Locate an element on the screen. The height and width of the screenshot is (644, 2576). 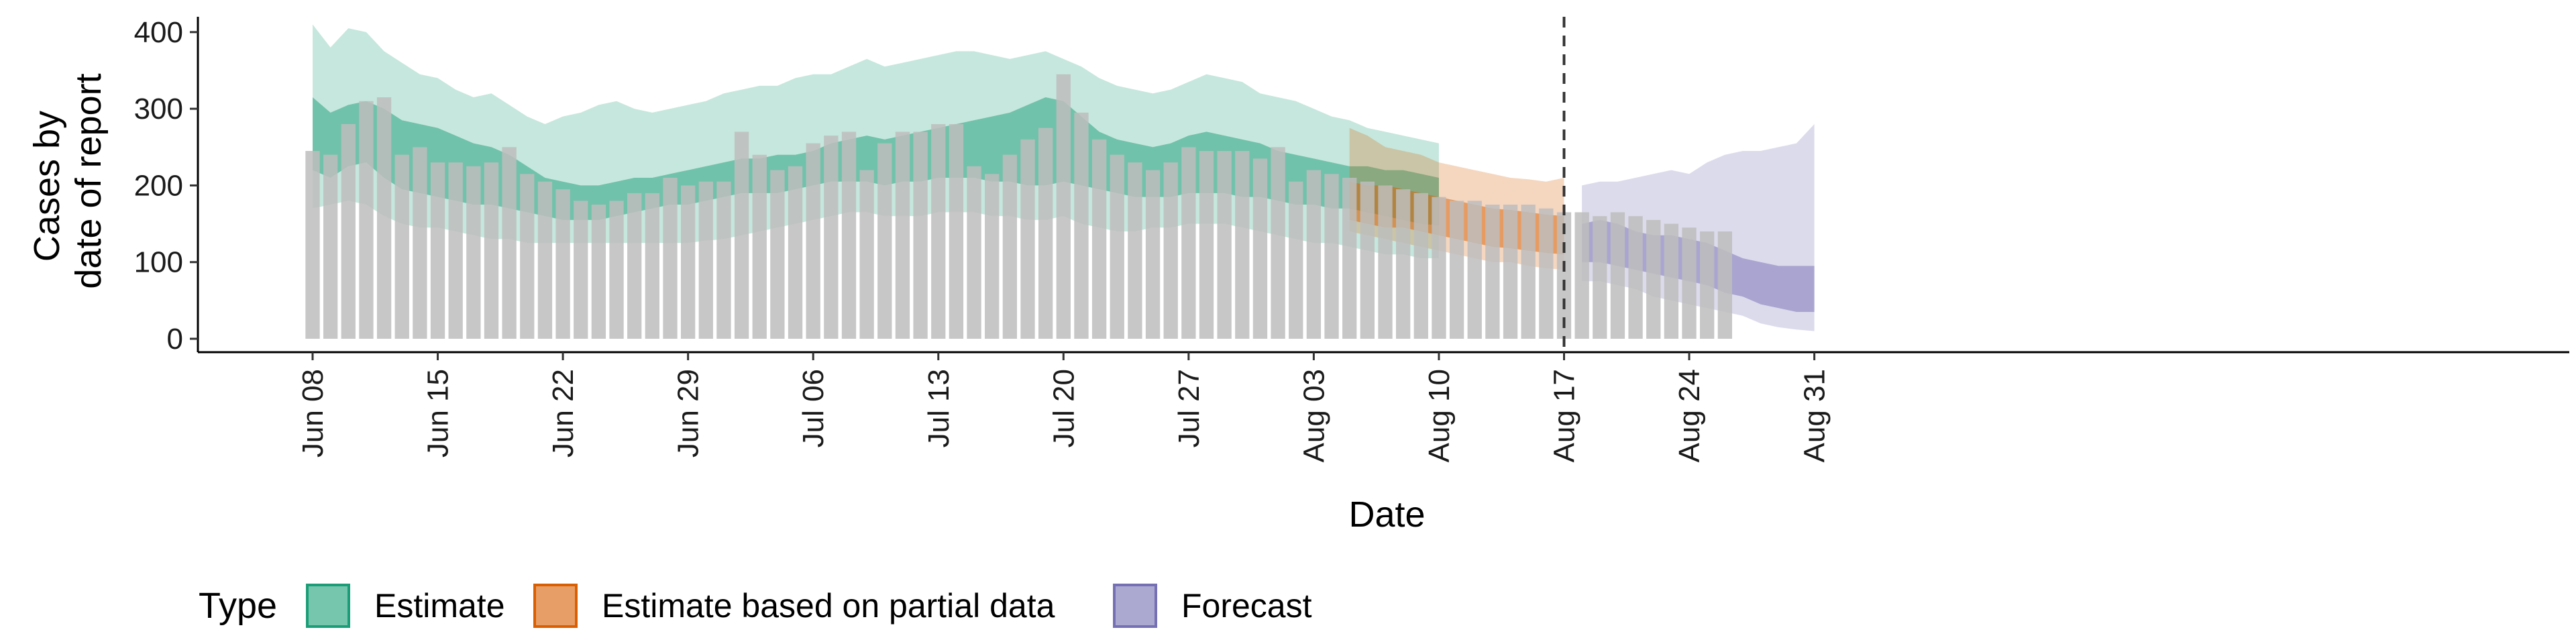
x-tick-label: Jul 13 is located at coordinates (938, 408).